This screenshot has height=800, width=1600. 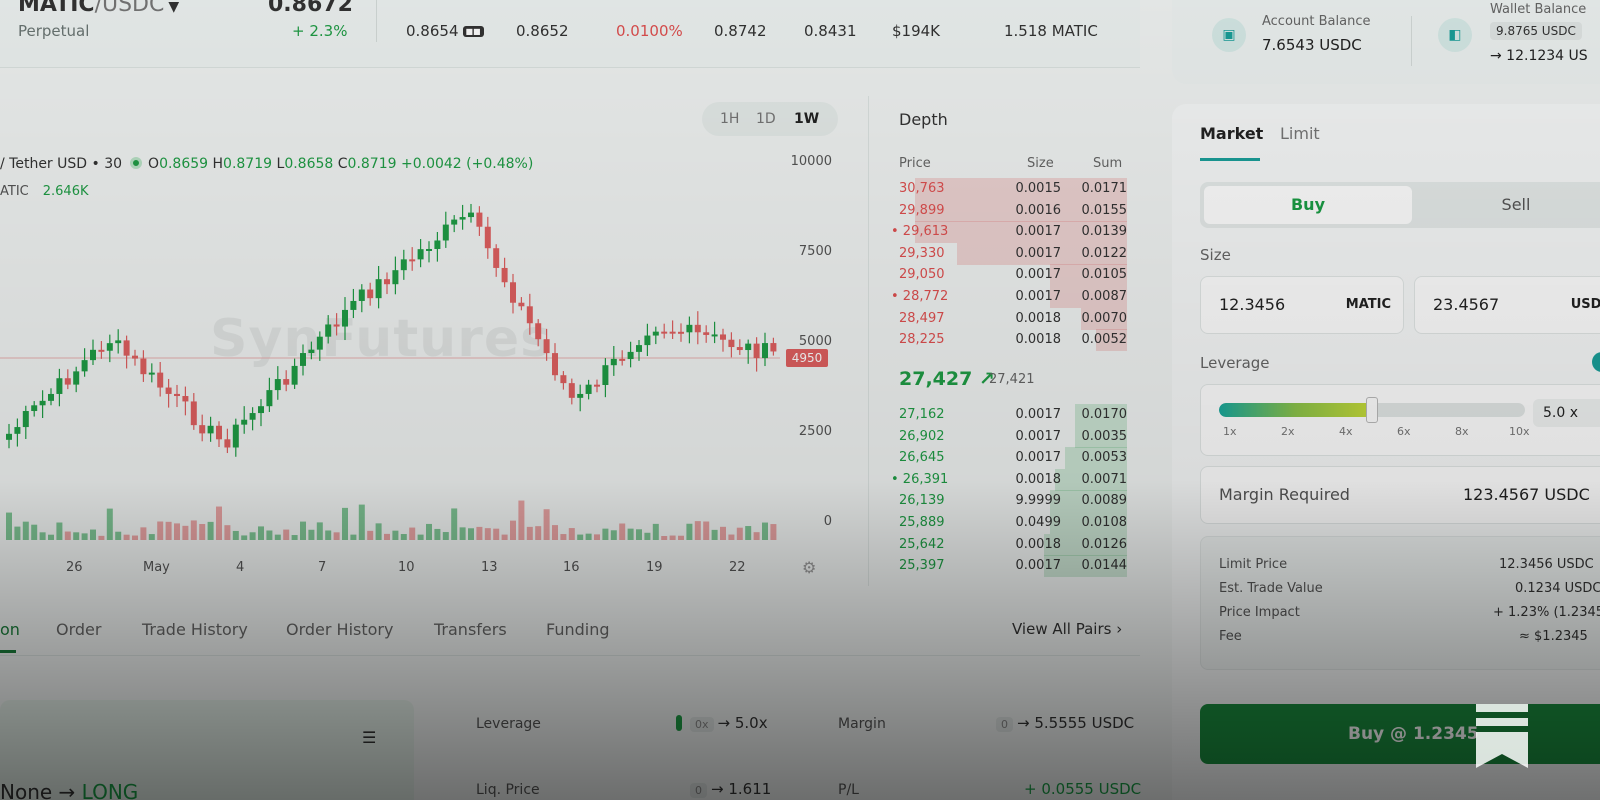 What do you see at coordinates (947, 379) in the screenshot?
I see `mid-price: 27,427 ↗` at bounding box center [947, 379].